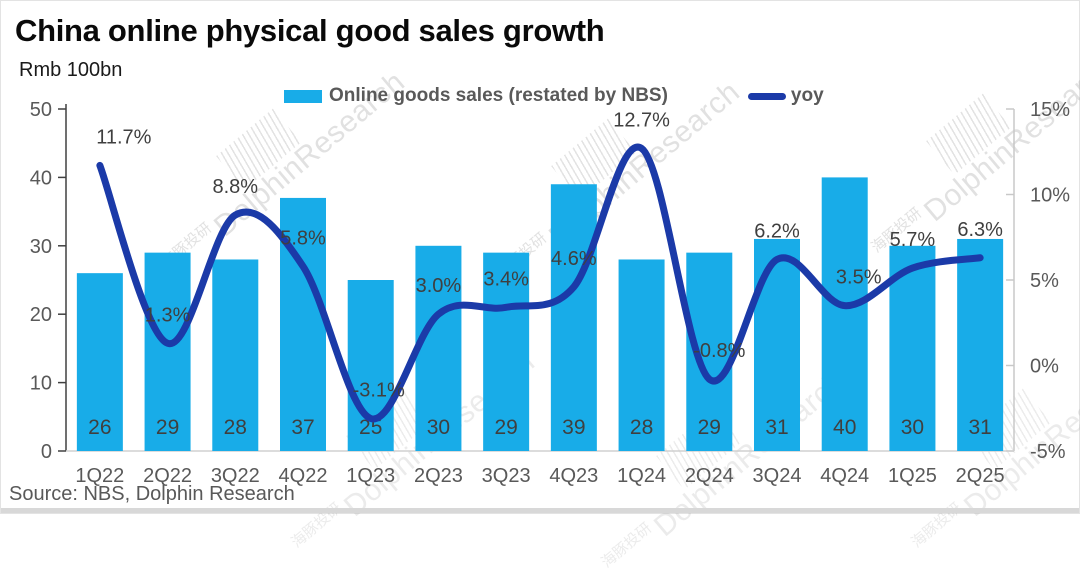 The height and width of the screenshot is (585, 1080). I want to click on legend-item-line-series: yoy, so click(785, 96).